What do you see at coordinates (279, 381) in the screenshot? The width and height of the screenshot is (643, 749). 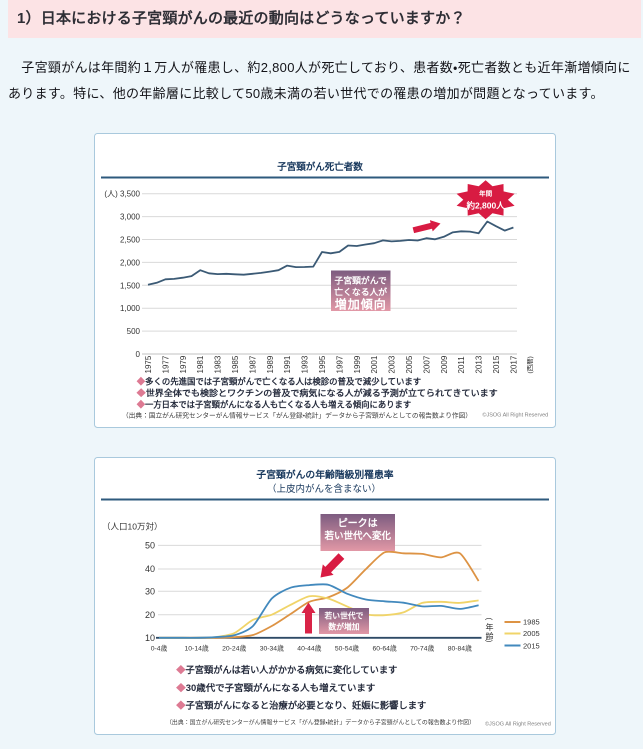 I see `svg-text:◆多くの先進国では子宮頸がんで亡くなる人は検診の普及で減少し: ◆多くの先進国では子宮頸がんで亡くなる人は検診の普及で減少しています` at bounding box center [279, 381].